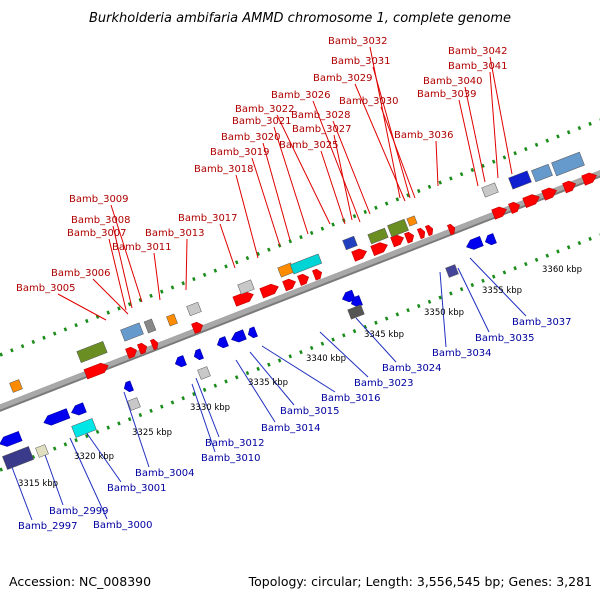 This screenshot has height=600, width=600. Describe the element at coordinates (79, 511) in the screenshot. I see `gene-label: Bamb_2999` at that location.